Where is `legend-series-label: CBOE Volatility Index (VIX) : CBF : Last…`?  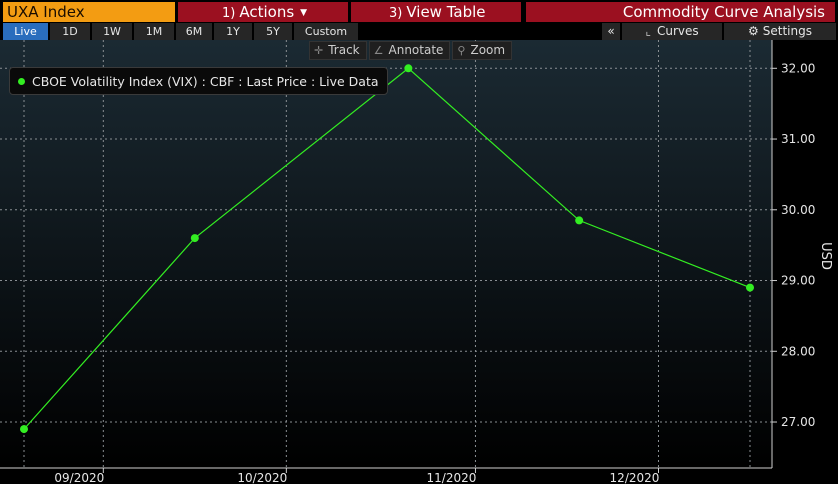 legend-series-label: CBOE Volatility Index (VIX) : CBF : Last… is located at coordinates (205, 81).